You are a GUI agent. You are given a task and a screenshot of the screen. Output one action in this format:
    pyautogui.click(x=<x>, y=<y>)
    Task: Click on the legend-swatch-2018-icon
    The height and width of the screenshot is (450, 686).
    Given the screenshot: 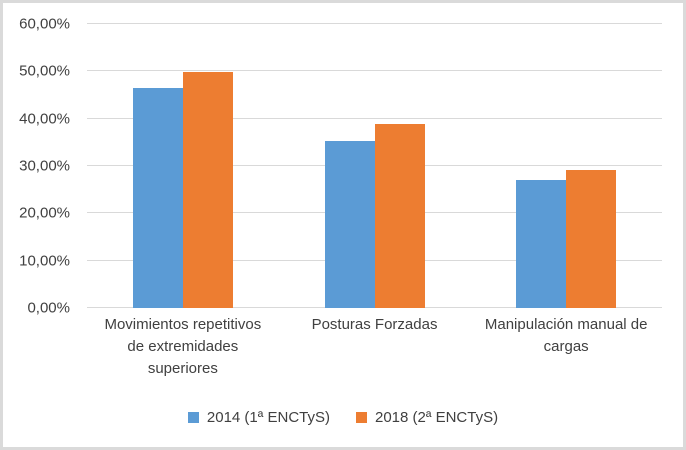 What is the action you would take?
    pyautogui.click(x=361, y=417)
    